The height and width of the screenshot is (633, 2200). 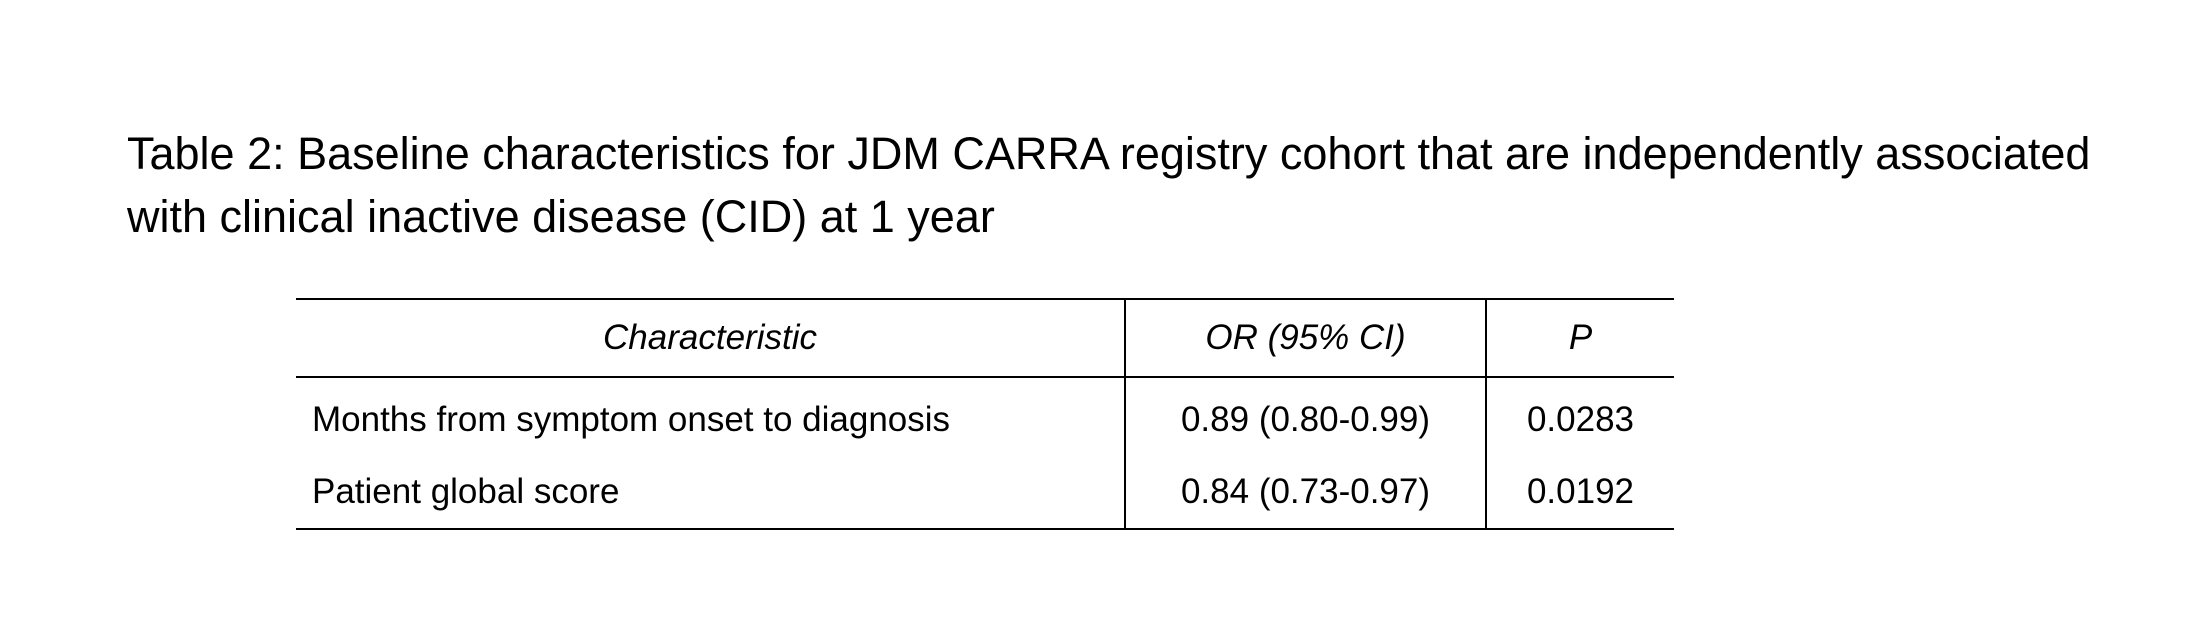 I want to click on cell-characteristic: Months from symptom onset to diagnosis, so click(x=631, y=419).